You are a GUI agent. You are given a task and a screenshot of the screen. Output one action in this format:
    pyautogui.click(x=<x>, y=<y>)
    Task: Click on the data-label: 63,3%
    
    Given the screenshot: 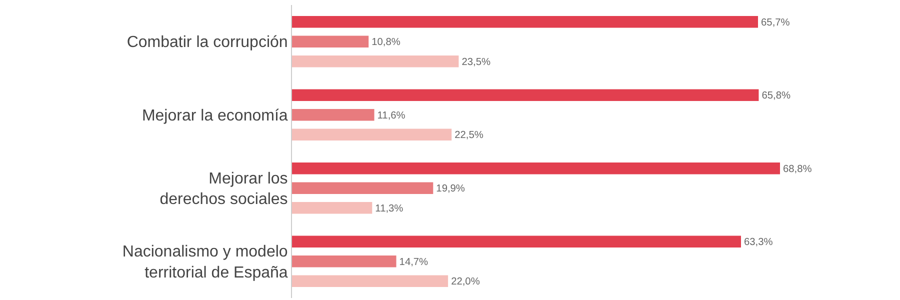 What is the action you would take?
    pyautogui.click(x=758, y=242)
    